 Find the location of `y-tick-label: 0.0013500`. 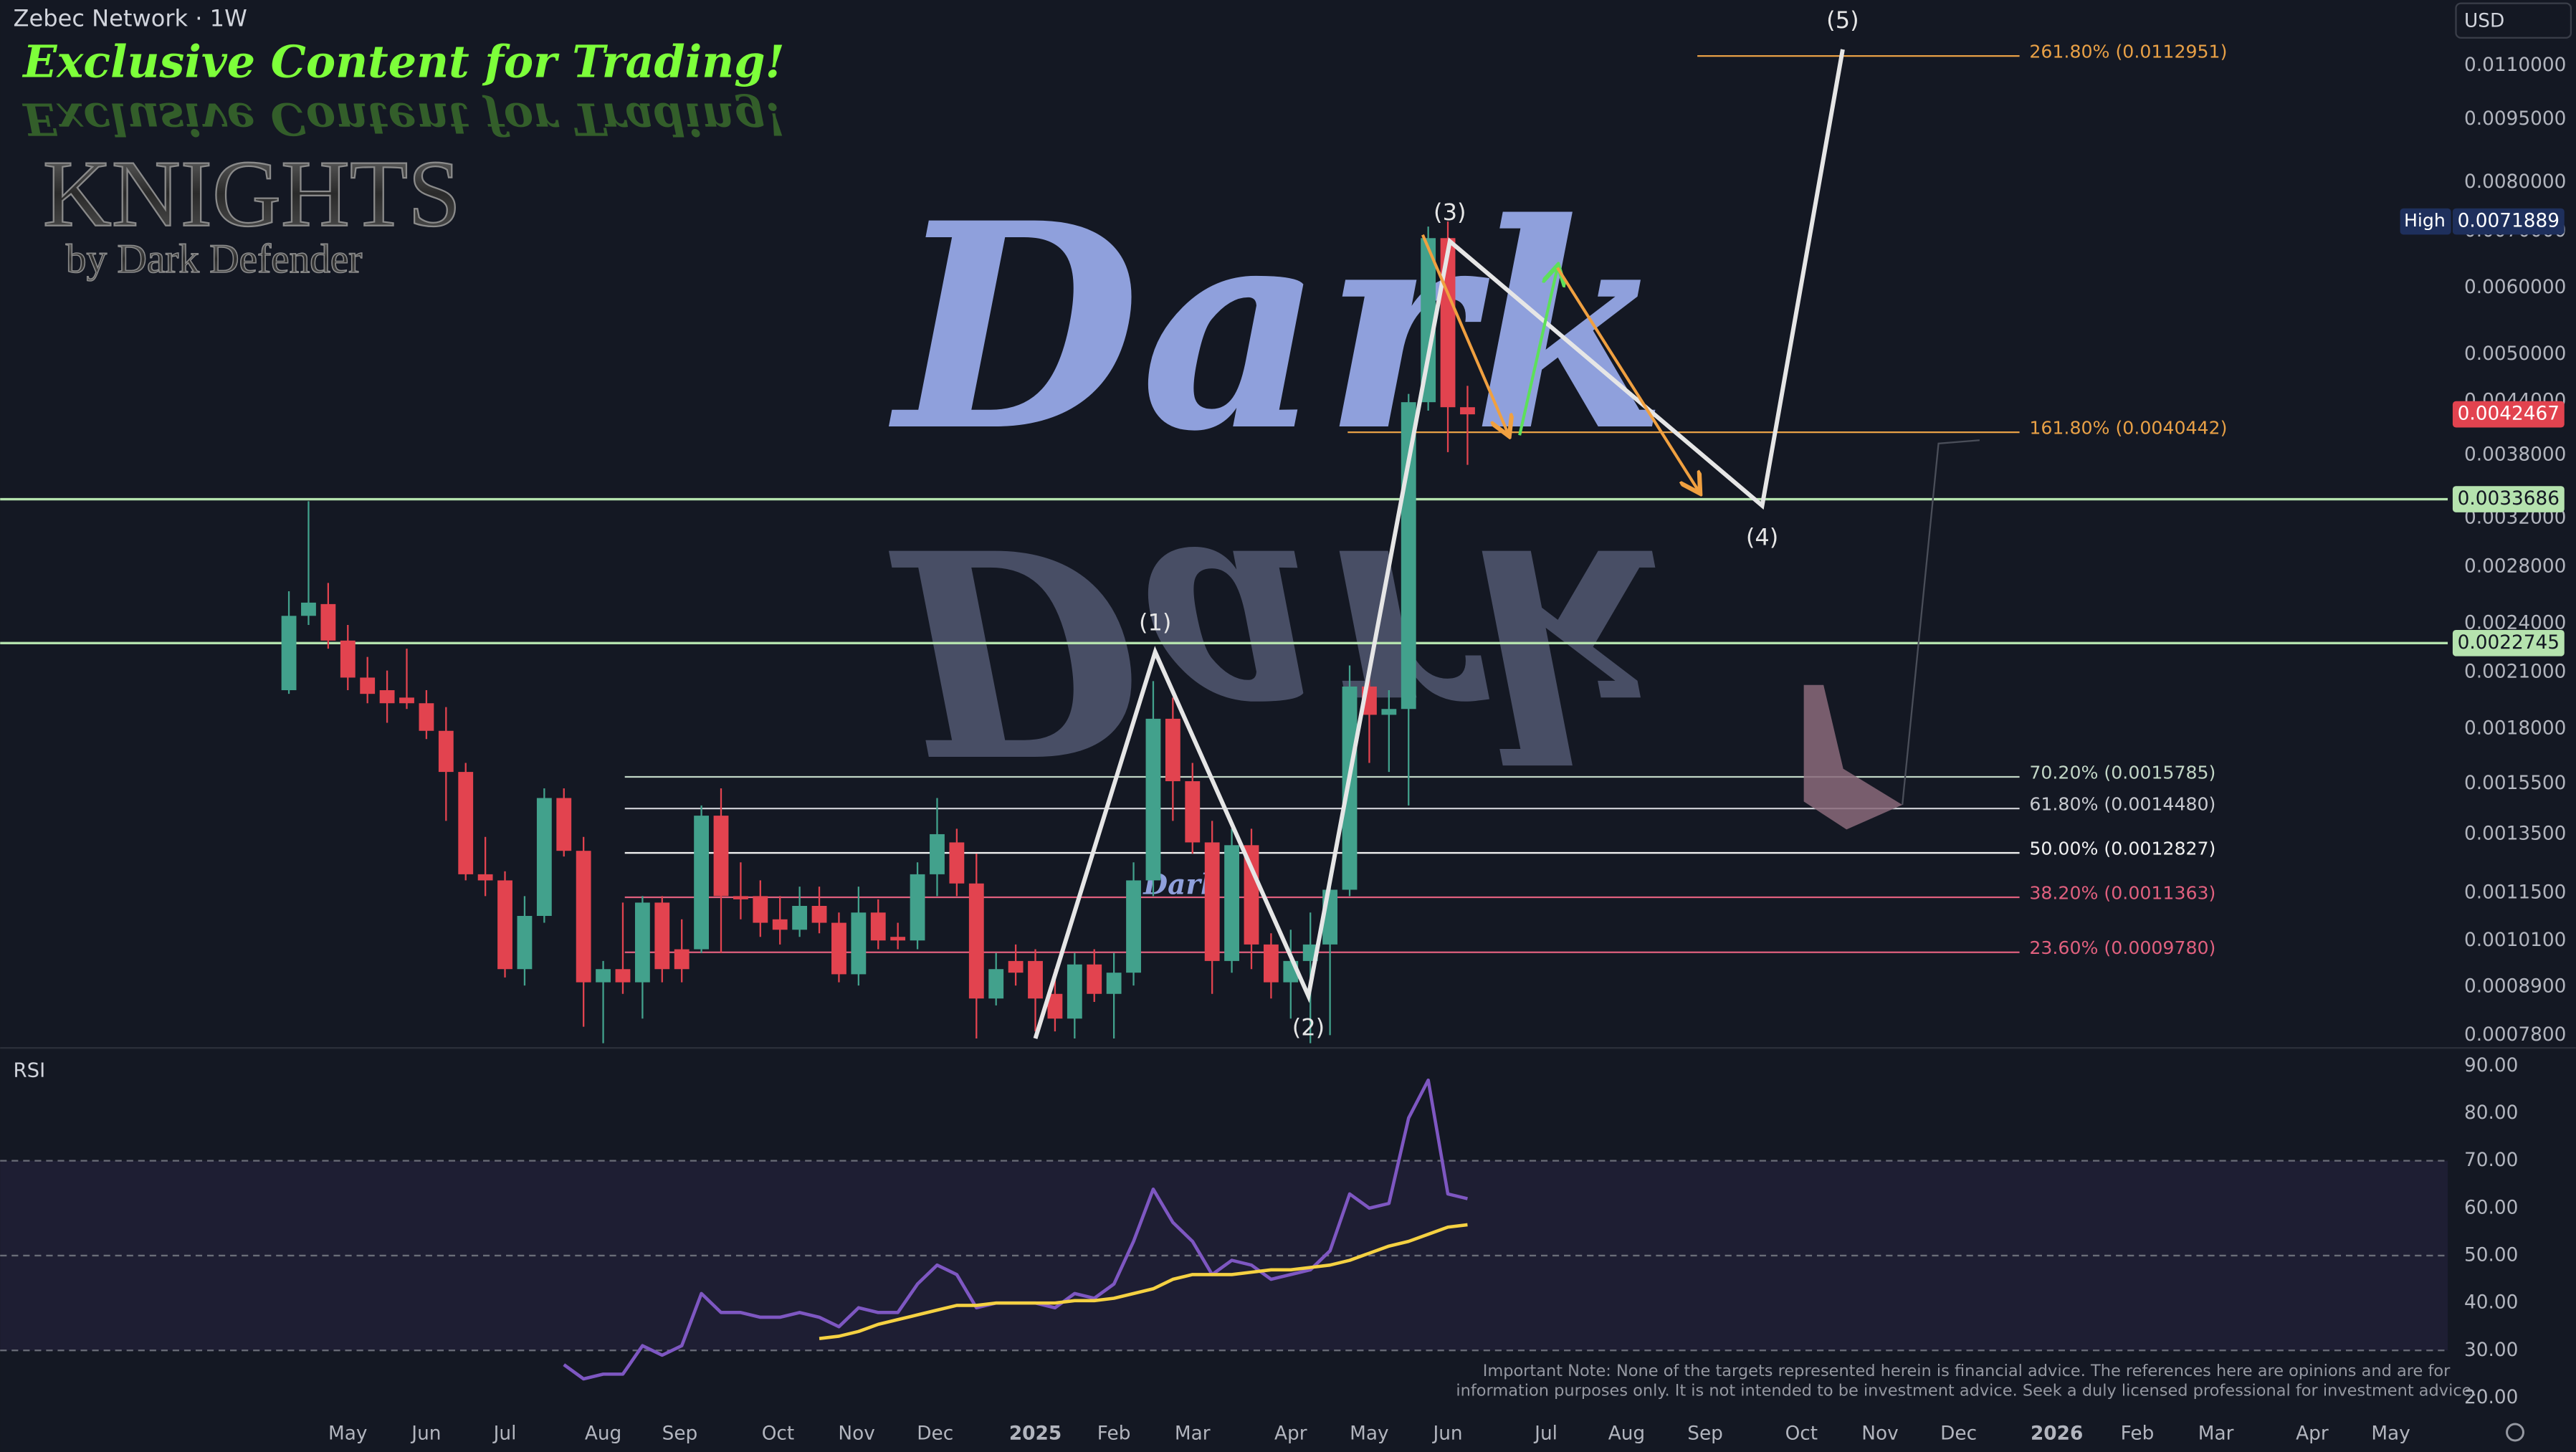

y-tick-label: 0.0013500 is located at coordinates (2515, 833).